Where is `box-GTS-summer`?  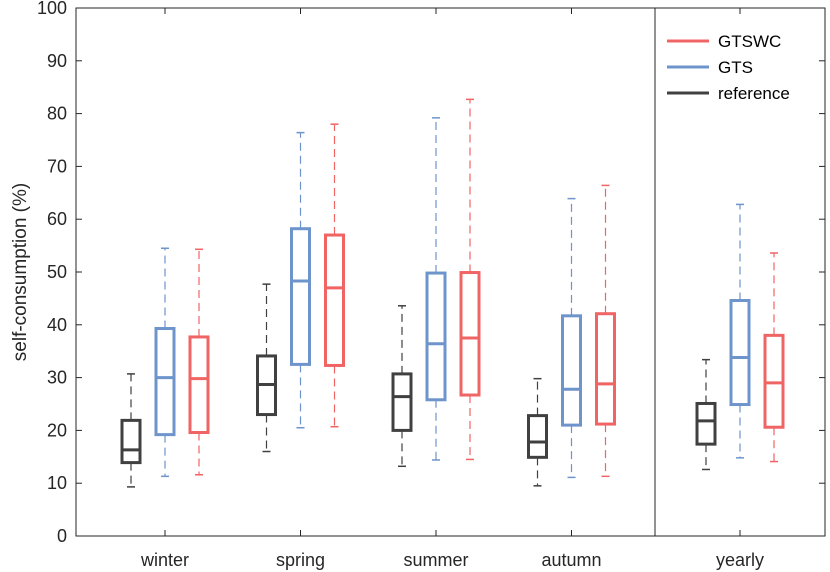
box-GTS-summer is located at coordinates (436, 289).